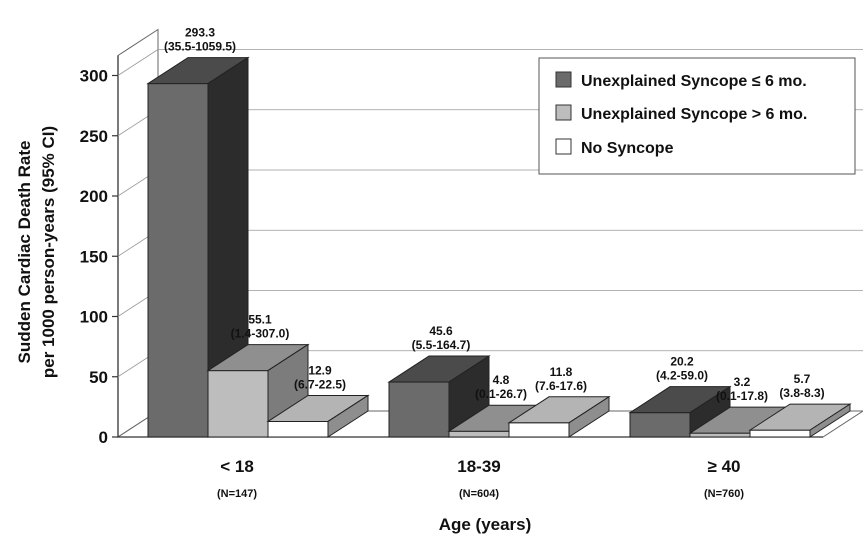  Describe the element at coordinates (94, 196) in the screenshot. I see `y-tick-label: 200` at that location.